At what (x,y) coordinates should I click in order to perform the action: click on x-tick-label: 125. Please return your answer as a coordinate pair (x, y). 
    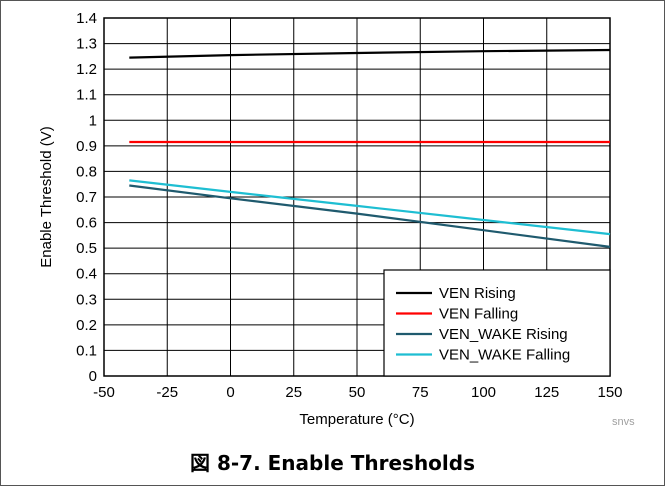
    Looking at the image, I should click on (546, 392).